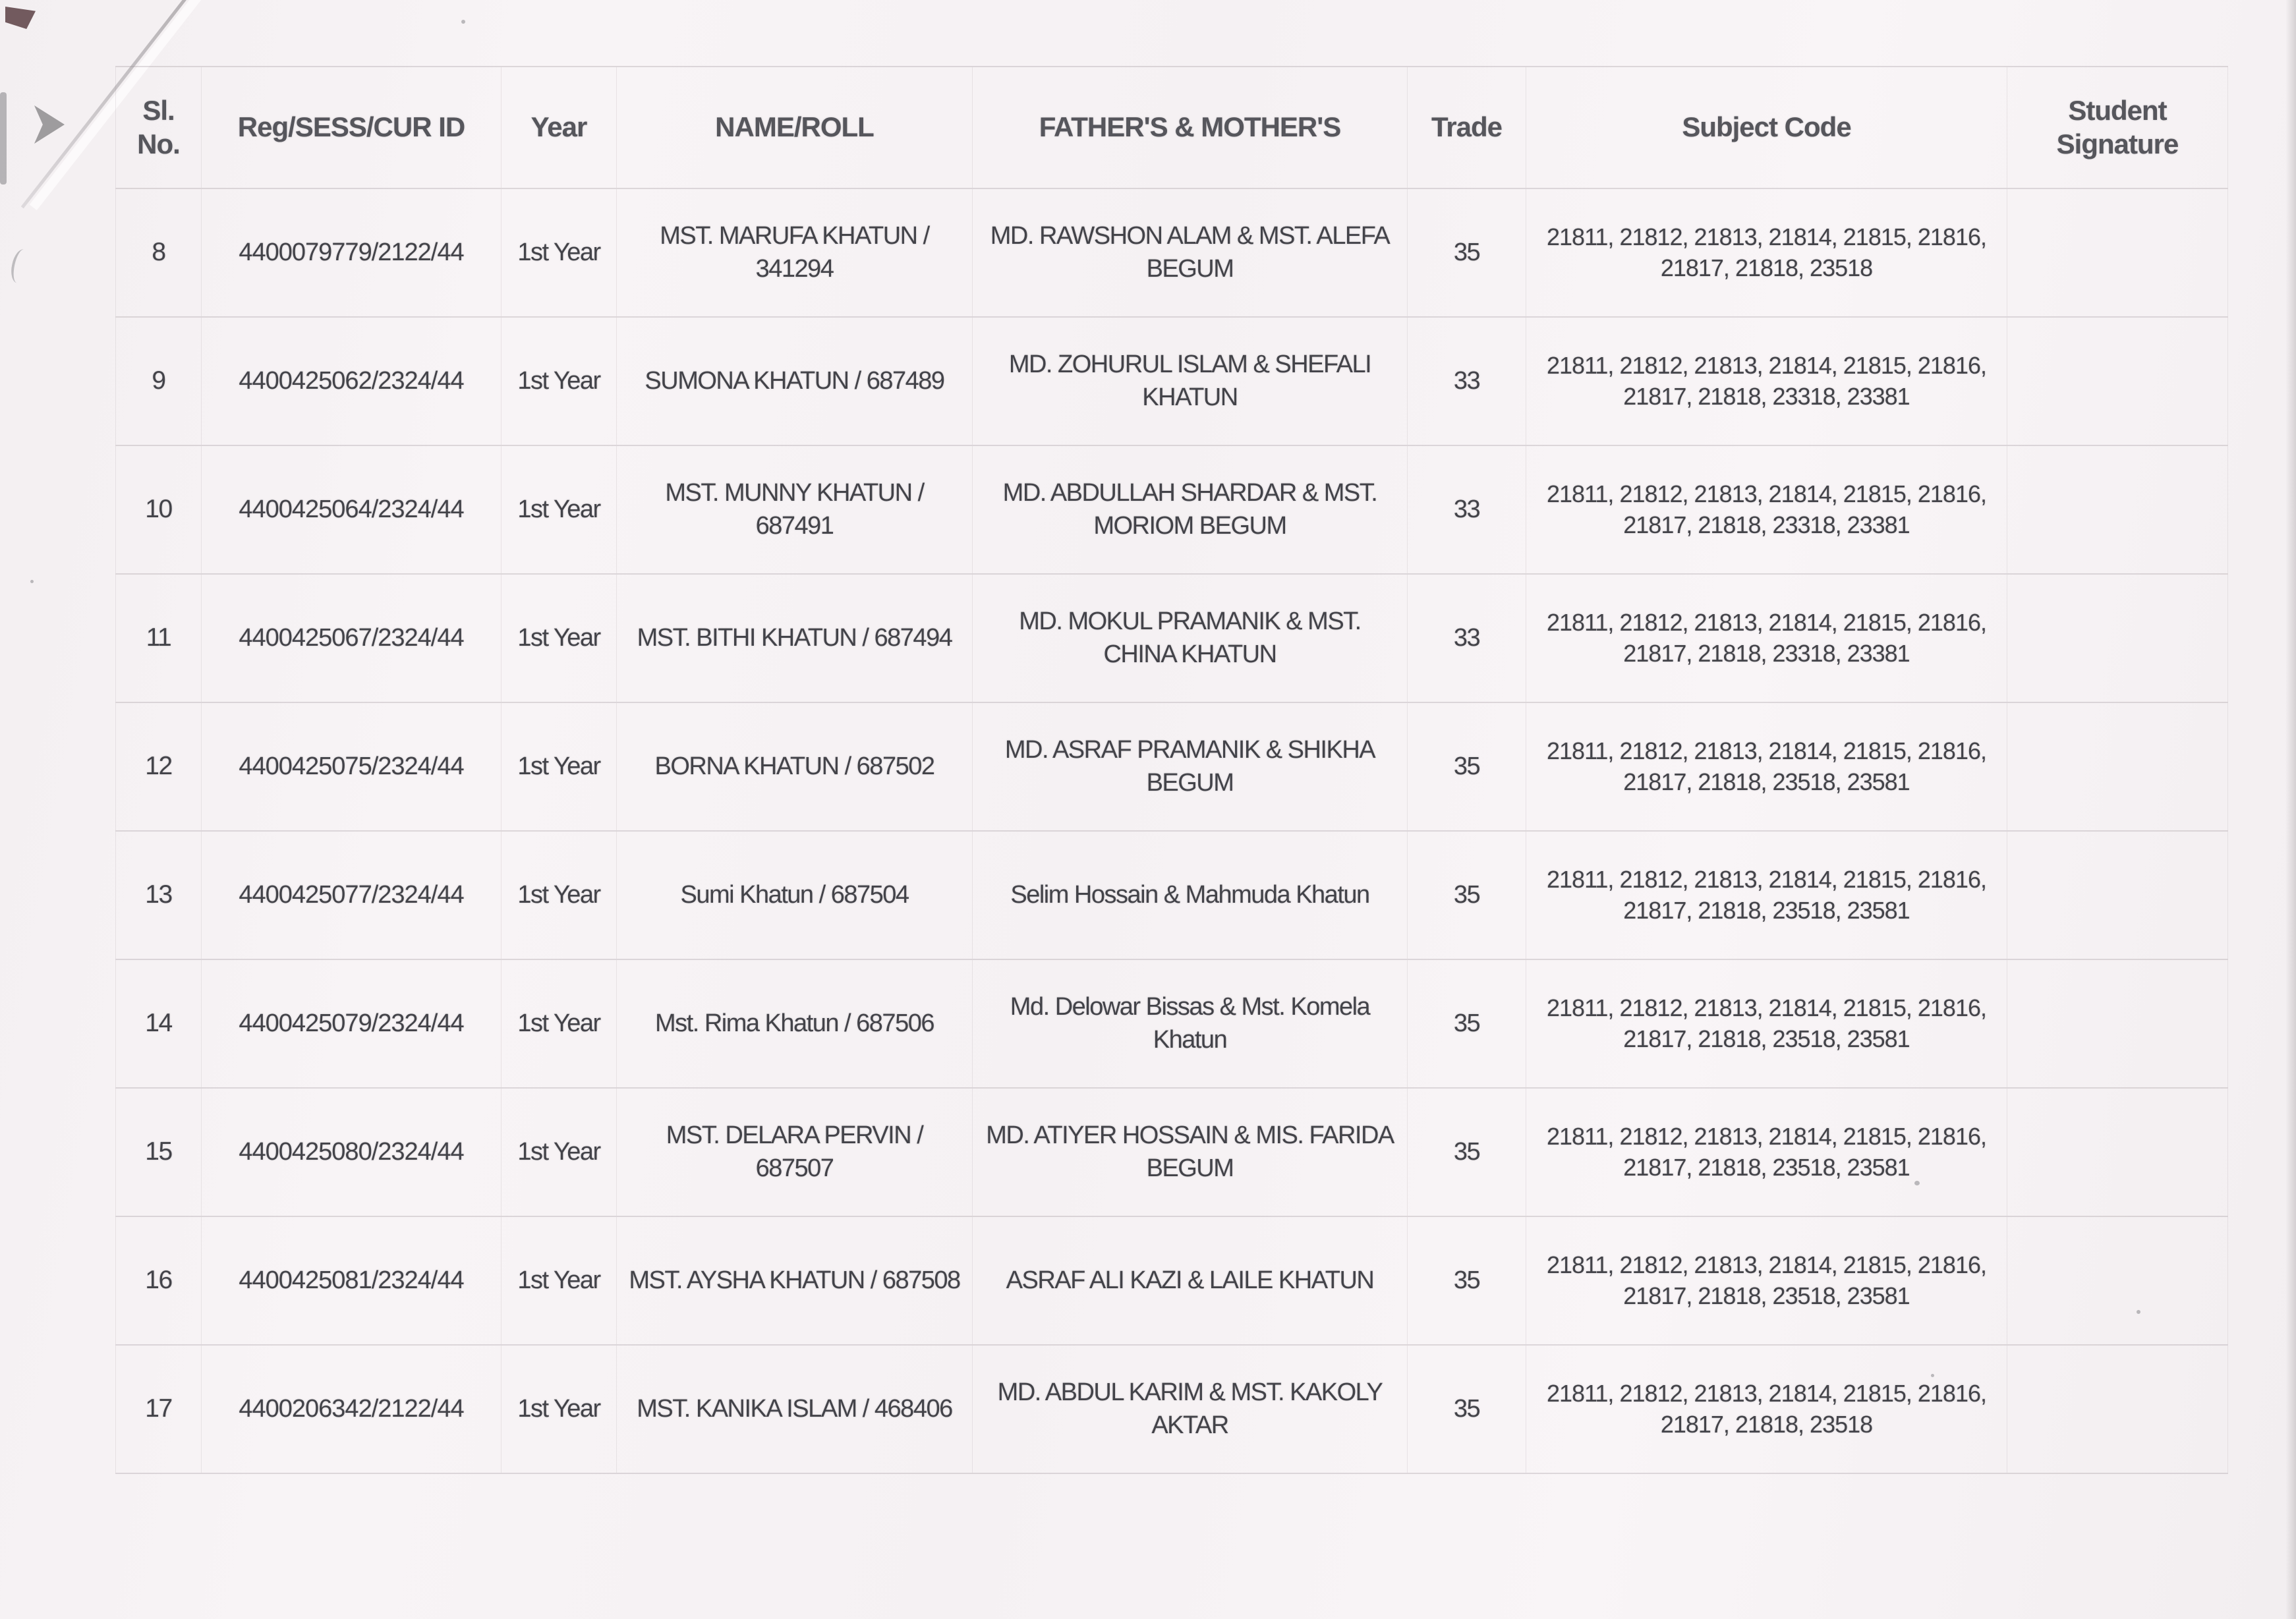  Describe the element at coordinates (3, 138) in the screenshot. I see `scan-edge-strip` at that location.